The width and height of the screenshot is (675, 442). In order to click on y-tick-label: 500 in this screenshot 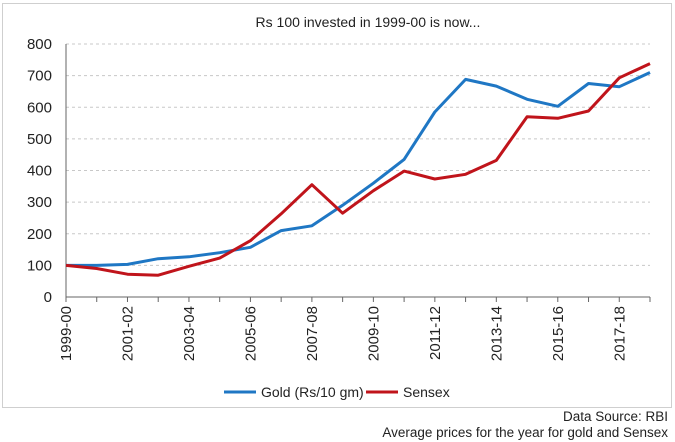, I will do `click(39, 139)`.